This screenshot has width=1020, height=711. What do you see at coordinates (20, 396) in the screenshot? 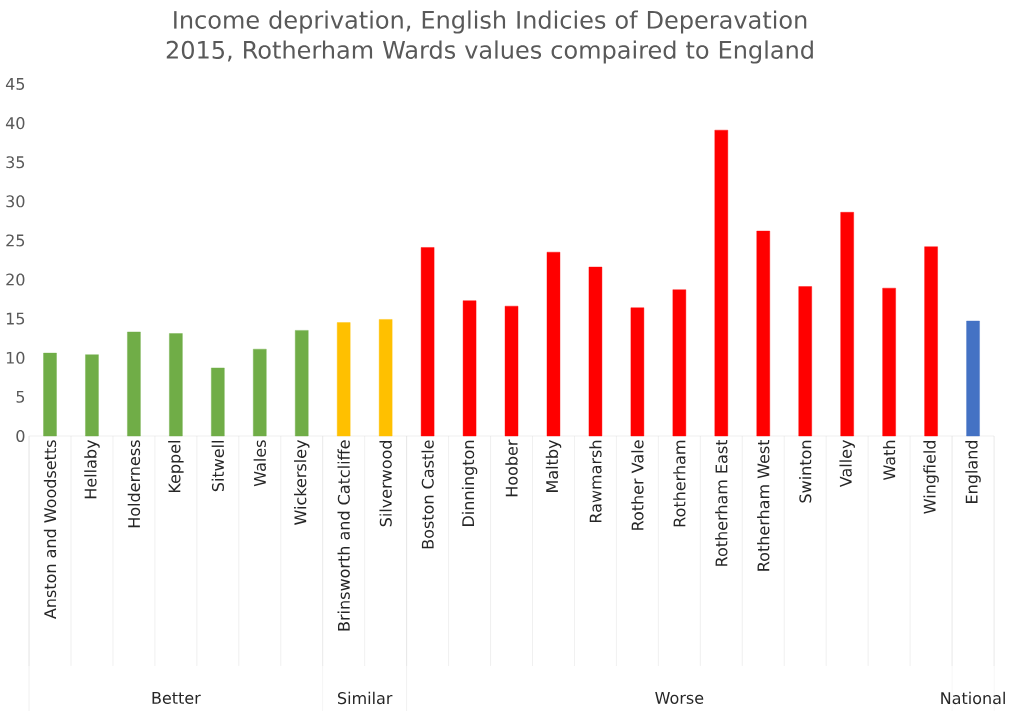
I see `y-tick-label: 5` at bounding box center [20, 396].